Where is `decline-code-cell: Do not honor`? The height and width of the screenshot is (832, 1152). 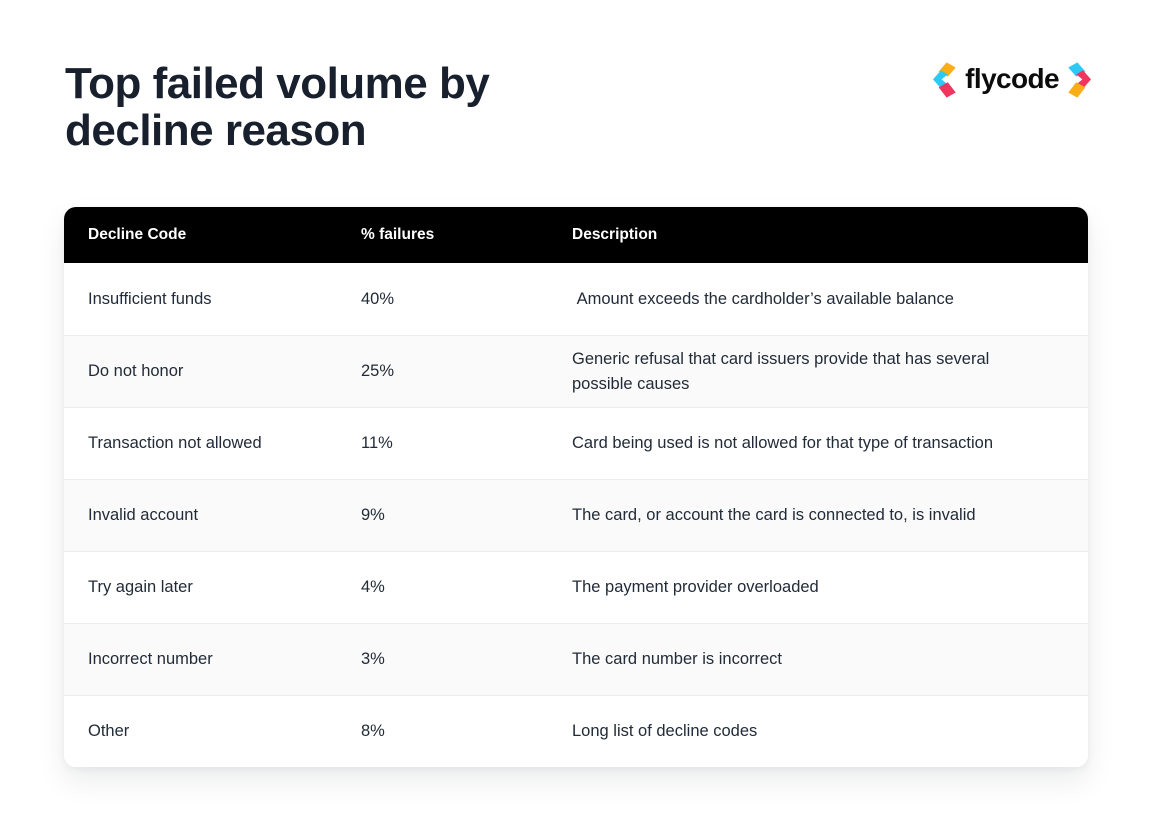 decline-code-cell: Do not honor is located at coordinates (136, 371).